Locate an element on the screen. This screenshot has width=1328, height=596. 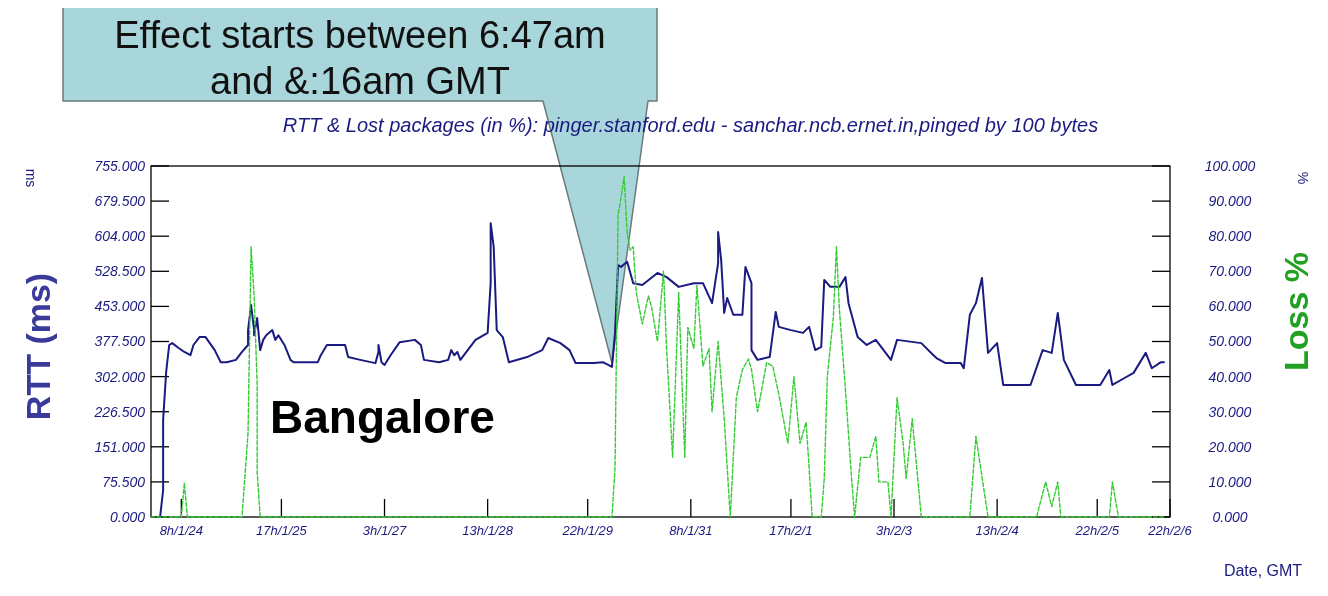
y2-axis-title: Loss % is located at coordinates (1296, 311).